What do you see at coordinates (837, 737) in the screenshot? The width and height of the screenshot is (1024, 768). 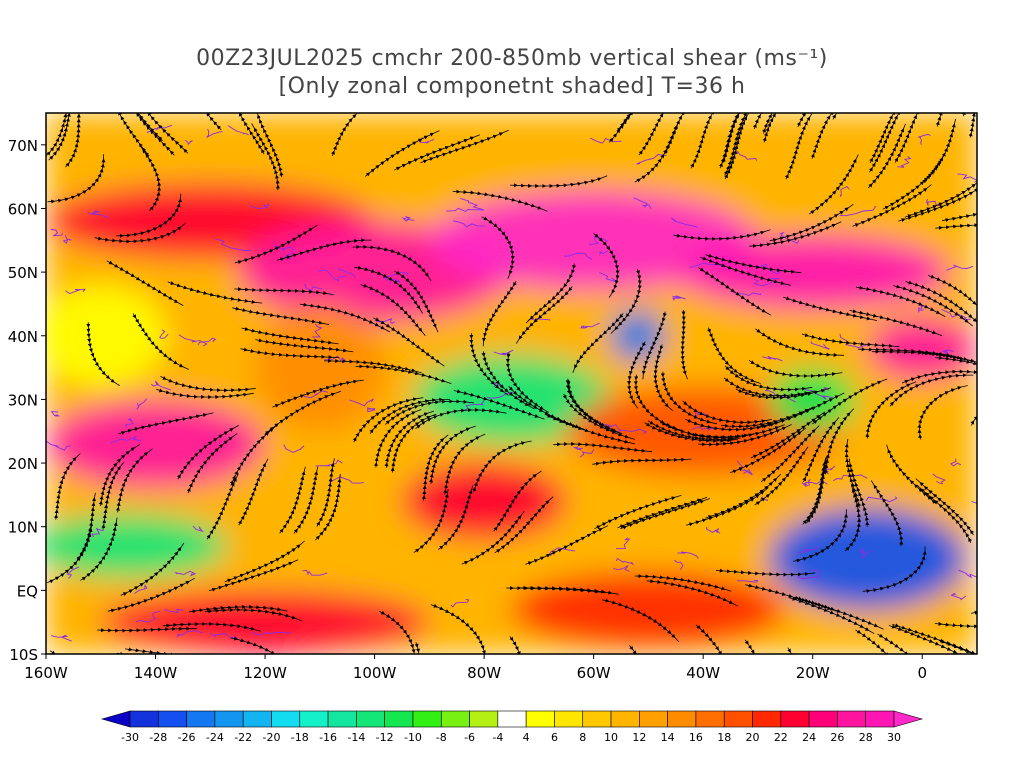 I see `colorbar-label: 26` at bounding box center [837, 737].